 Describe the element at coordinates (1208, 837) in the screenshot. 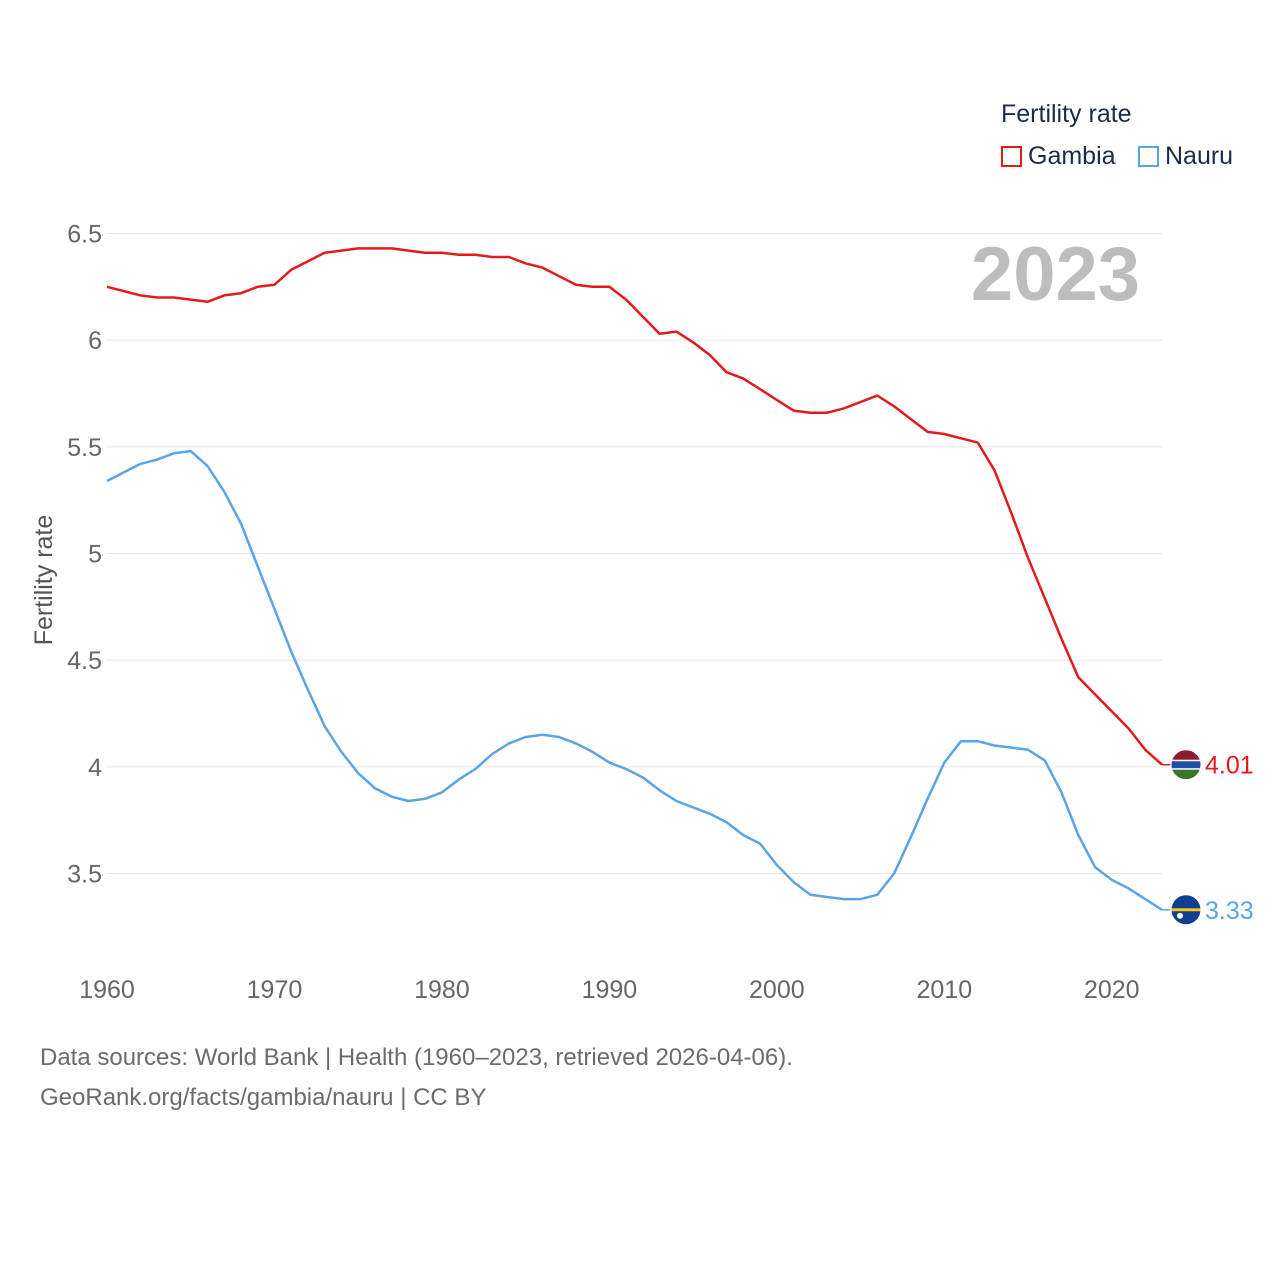

I see `end-markers: 4.01 3.33` at that location.